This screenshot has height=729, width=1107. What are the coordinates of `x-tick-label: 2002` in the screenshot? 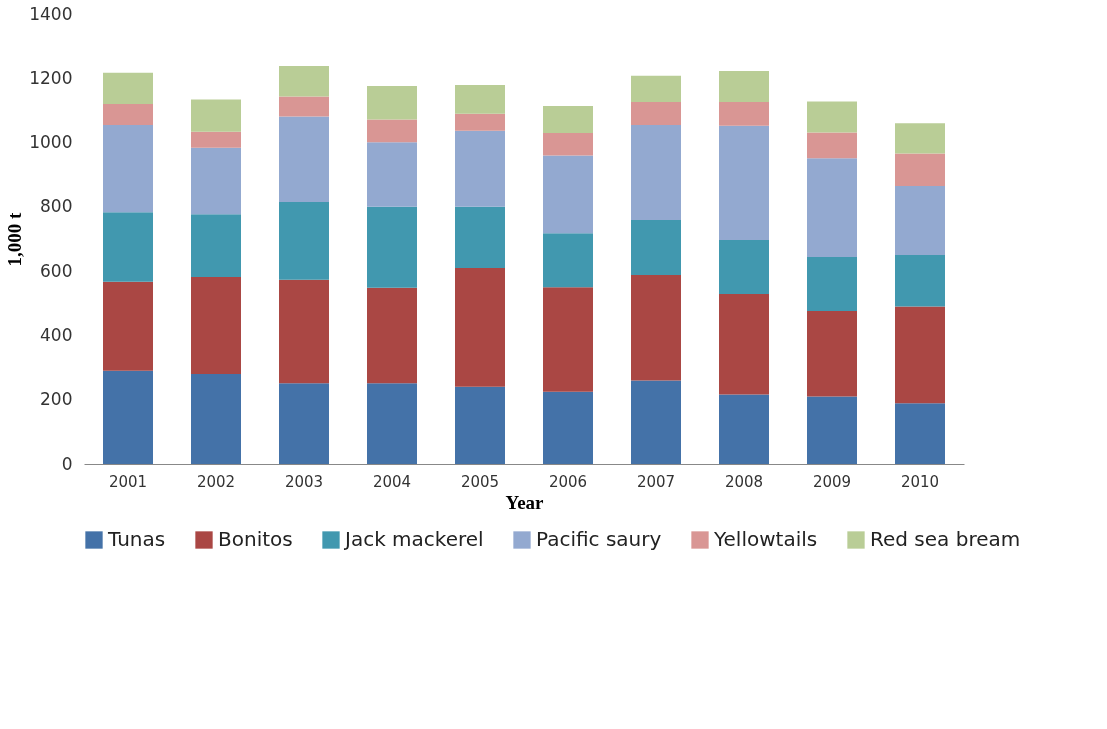 It's located at (216, 481).